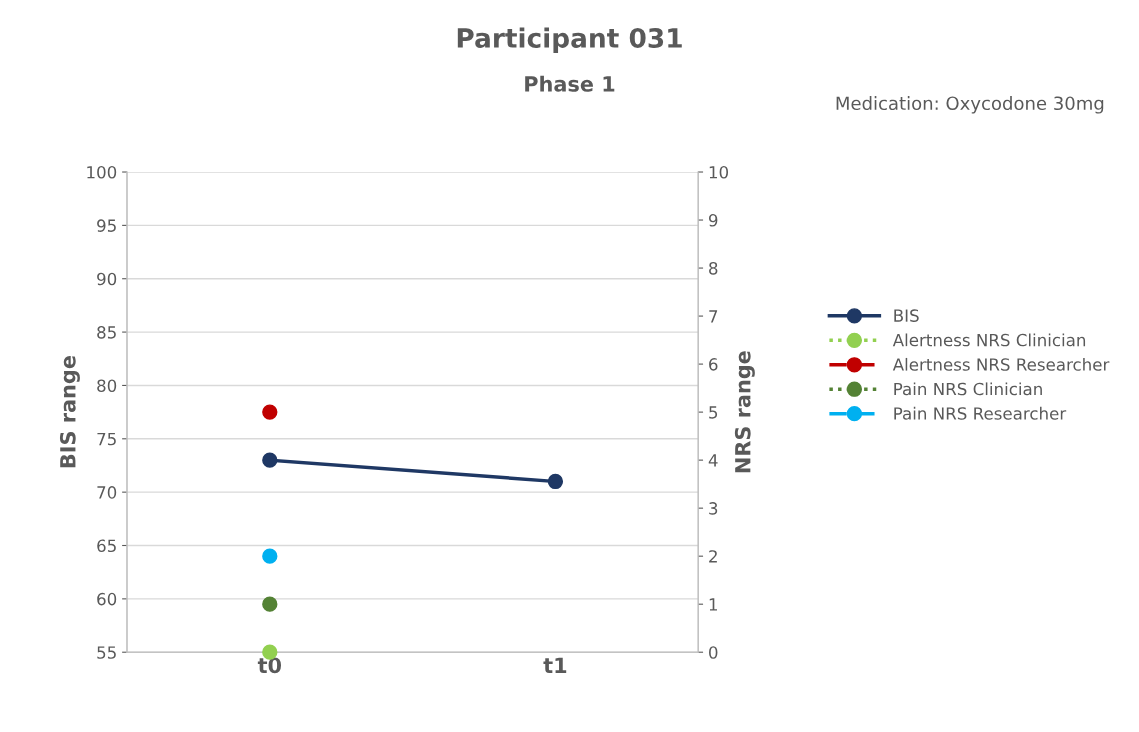 The height and width of the screenshot is (732, 1139). Describe the element at coordinates (713, 364) in the screenshot. I see `y2-tick-label: 6` at that location.